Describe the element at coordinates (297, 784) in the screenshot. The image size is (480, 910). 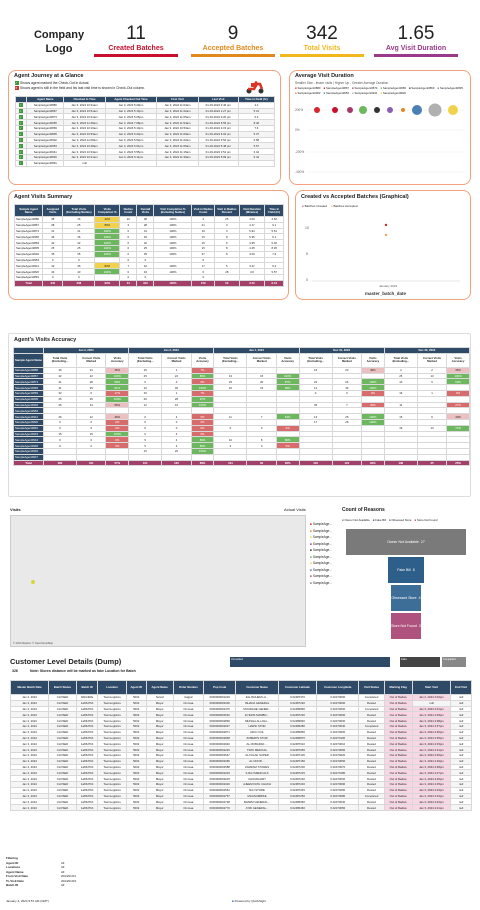
I see `table-cell: 0.02487240` at that location.